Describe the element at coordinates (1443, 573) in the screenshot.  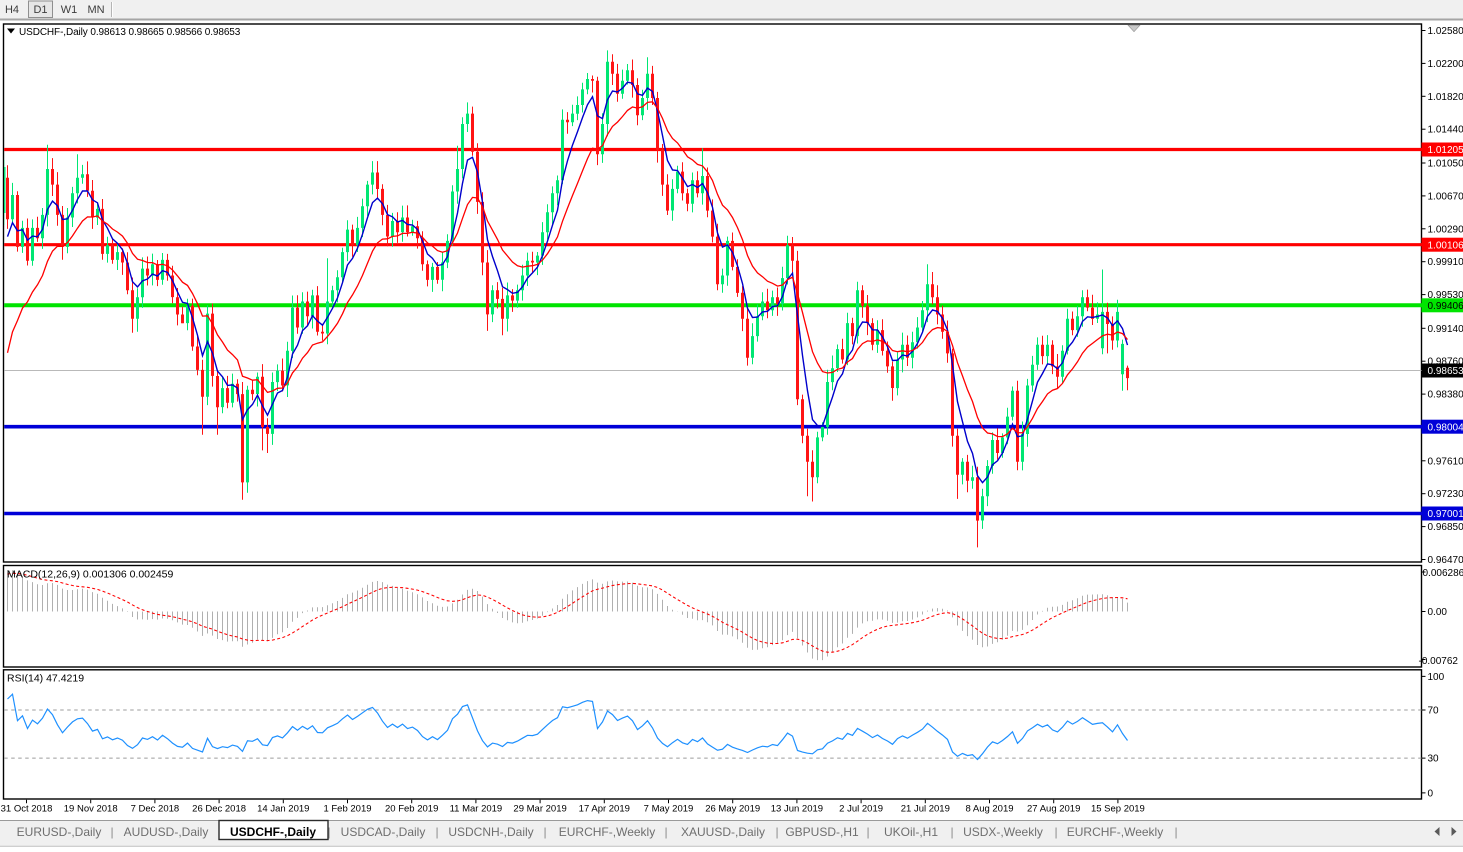
I see `svg-text: 0.006286` at that location.